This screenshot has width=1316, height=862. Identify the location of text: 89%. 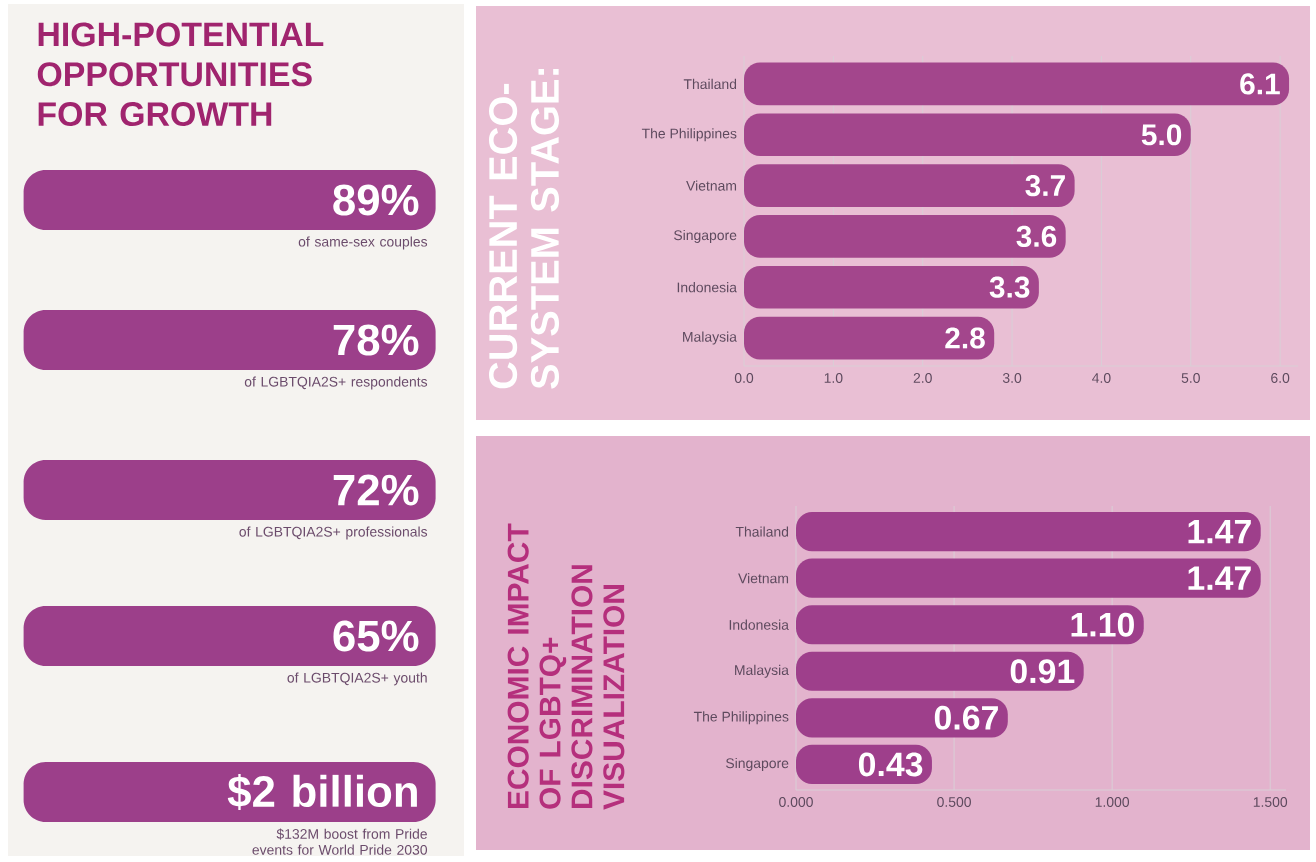
(376, 200).